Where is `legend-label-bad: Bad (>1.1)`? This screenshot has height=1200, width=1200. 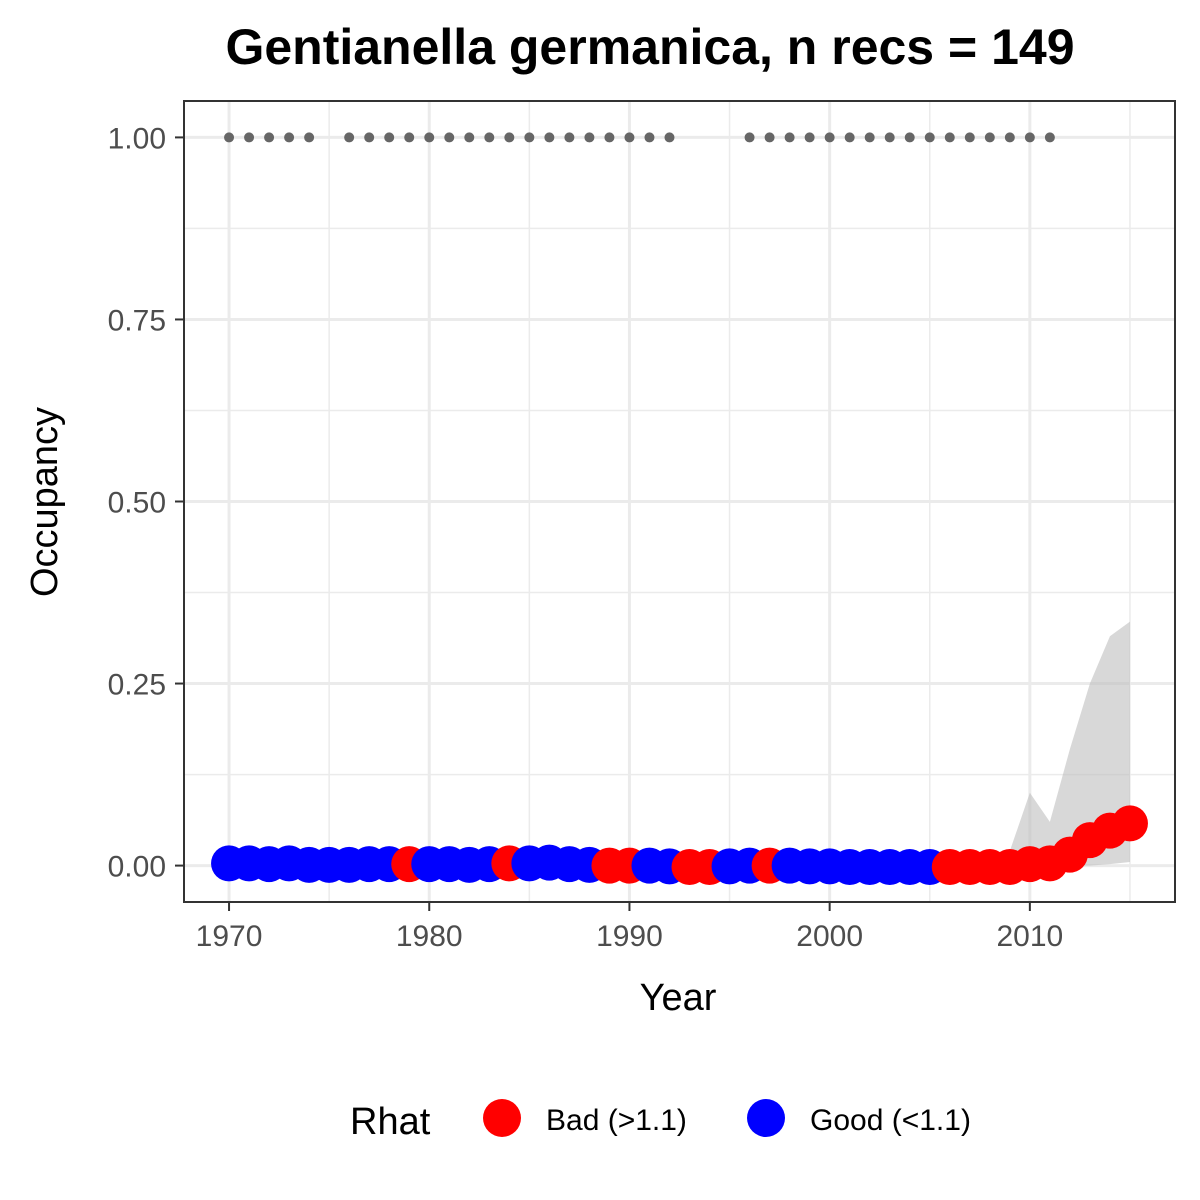
legend-label-bad: Bad (>1.1) is located at coordinates (616, 1120).